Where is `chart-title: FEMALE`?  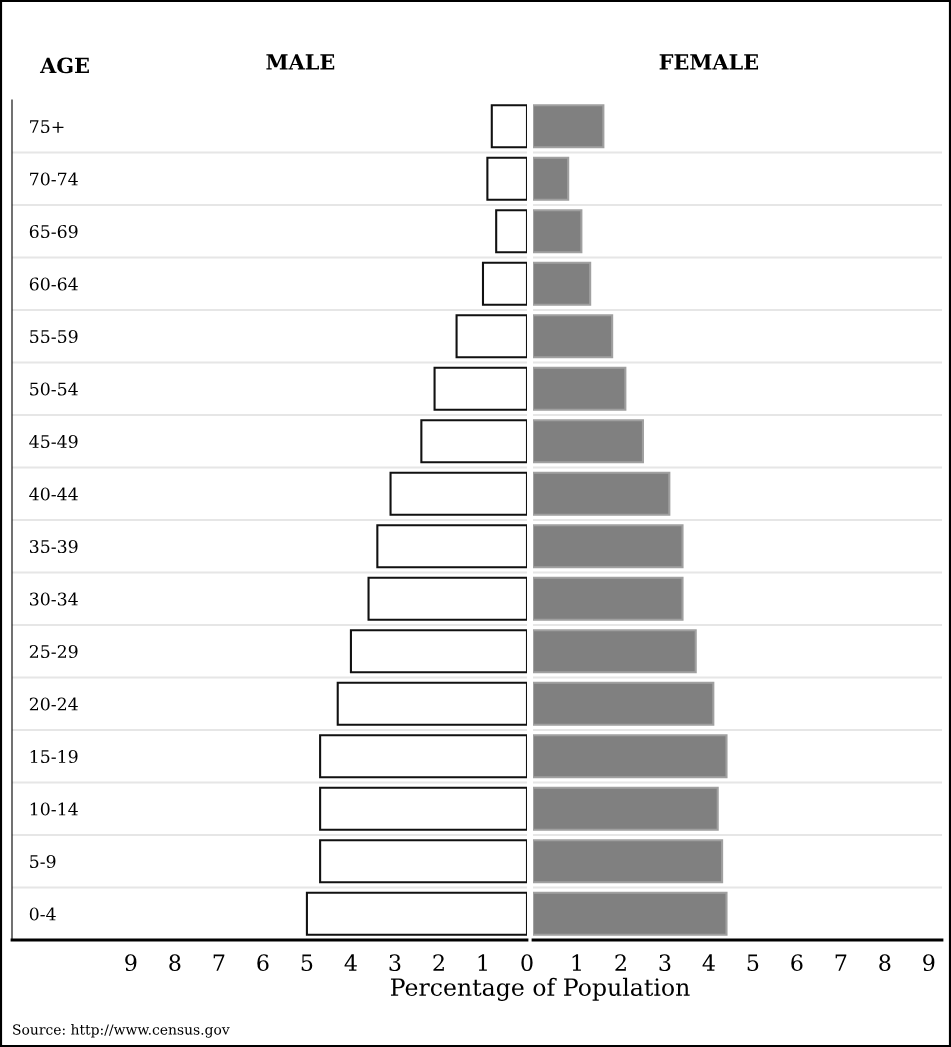 chart-title: FEMALE is located at coordinates (709, 62).